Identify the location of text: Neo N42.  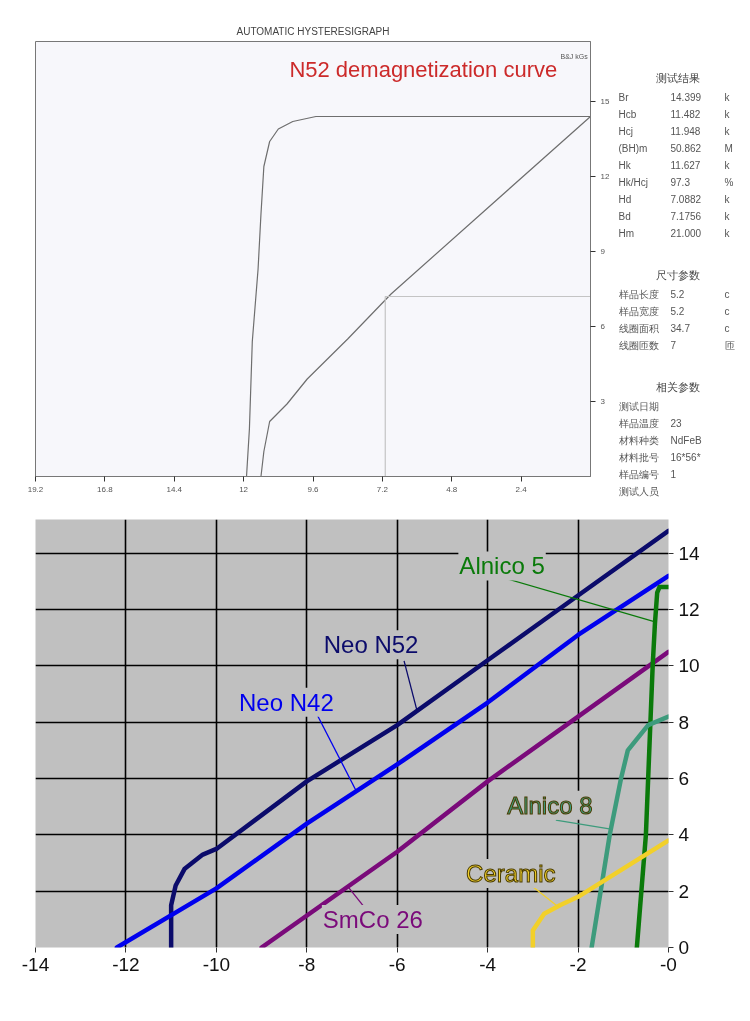
(286, 702).